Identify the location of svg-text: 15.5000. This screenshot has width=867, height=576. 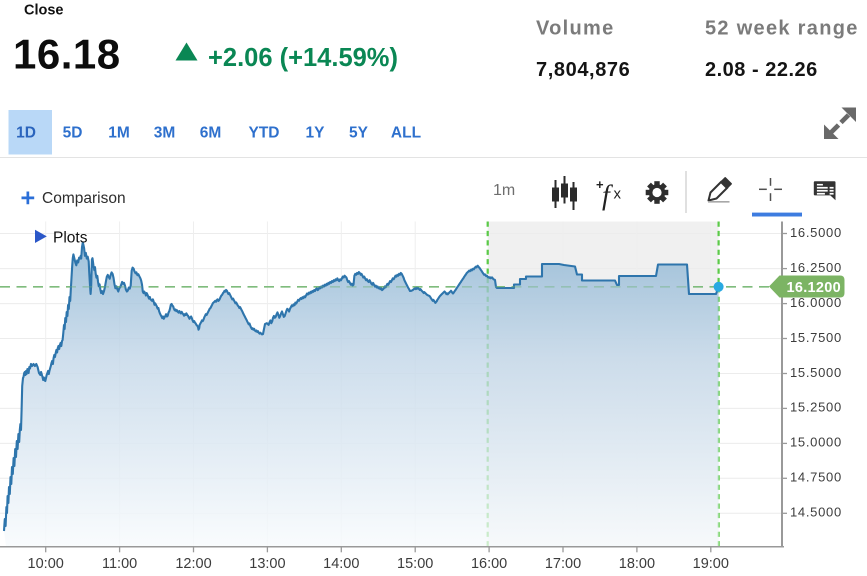
(816, 372).